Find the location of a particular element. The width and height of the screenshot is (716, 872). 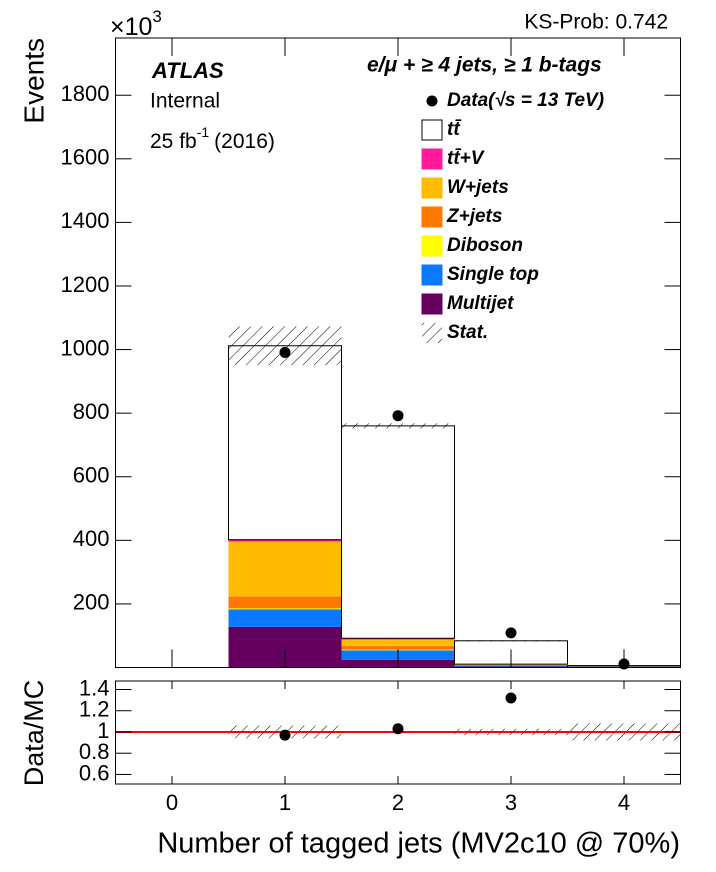

legend-label: W+jets is located at coordinates (478, 187).